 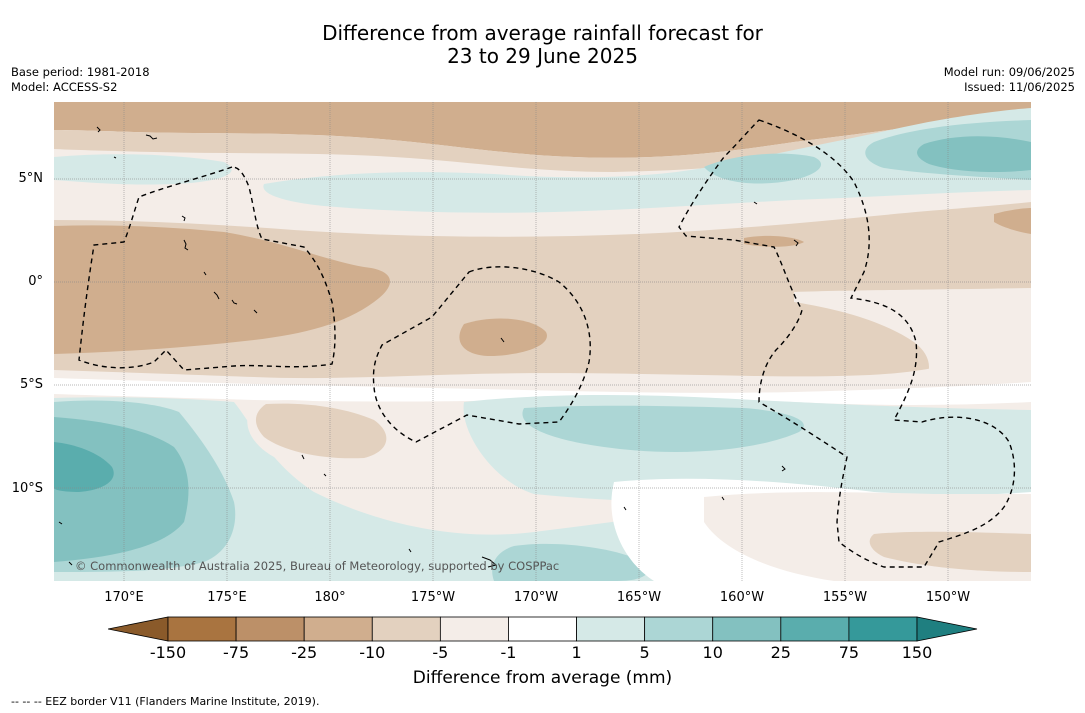 I want to click on lon-label-160w: 160°W, so click(x=742, y=597).